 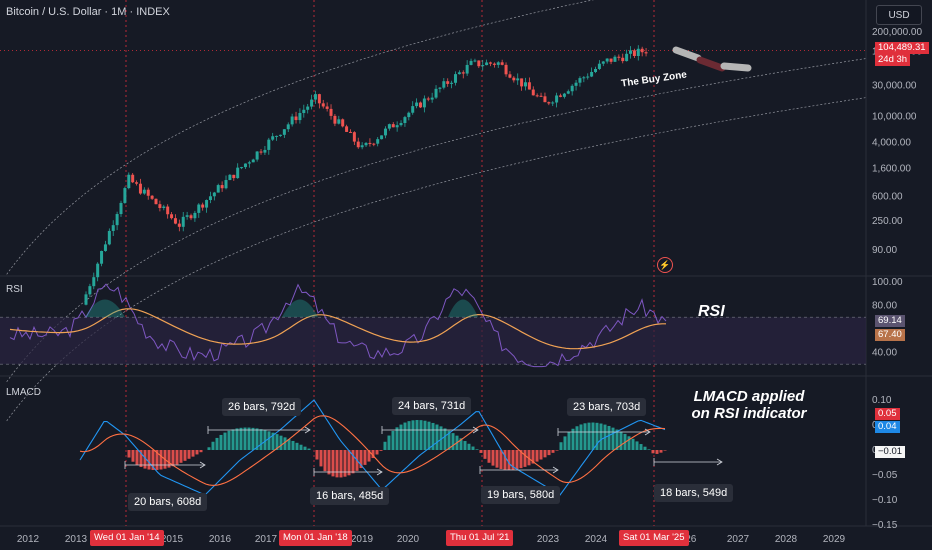 I want to click on rsi-pane-title: RSI, so click(x=14, y=289).